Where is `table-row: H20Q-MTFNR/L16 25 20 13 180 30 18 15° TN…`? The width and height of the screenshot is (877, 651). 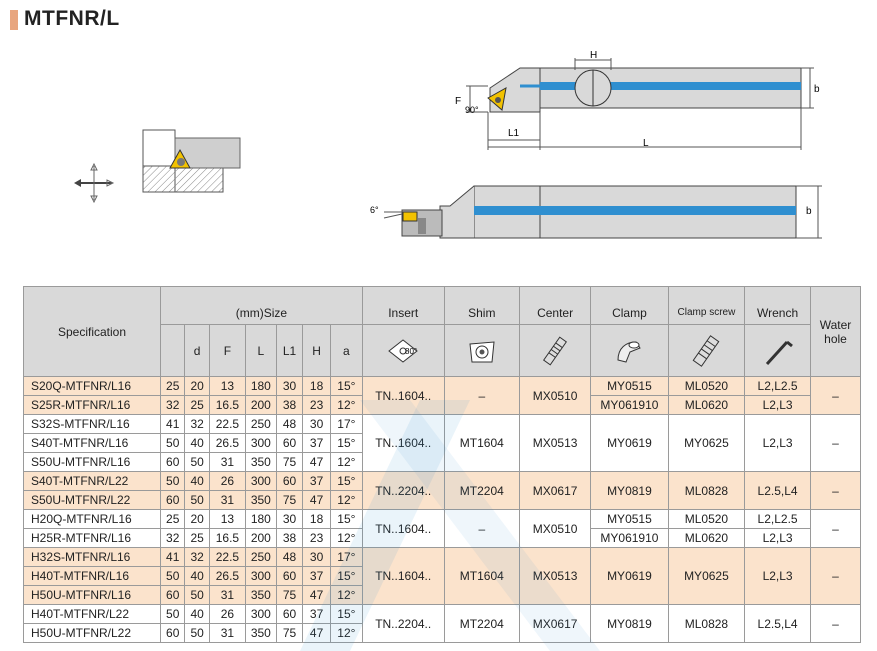 table-row: H20Q-MTFNR/L16 25 20 13 180 30 18 15° TN… is located at coordinates (442, 528).